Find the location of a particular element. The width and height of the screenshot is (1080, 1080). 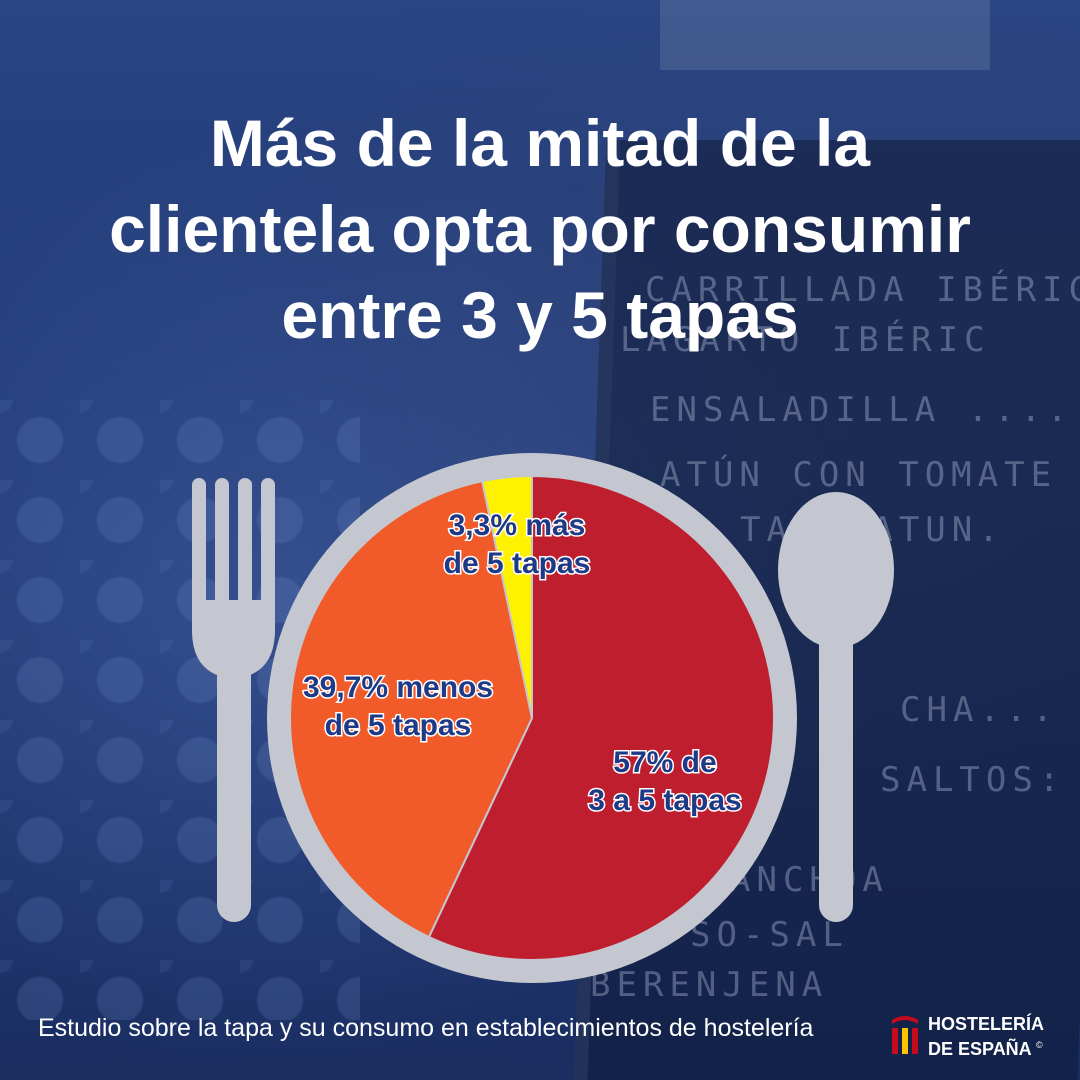

chalk-line: CARRILLADA IBÉRIC is located at coordinates (862, 290).